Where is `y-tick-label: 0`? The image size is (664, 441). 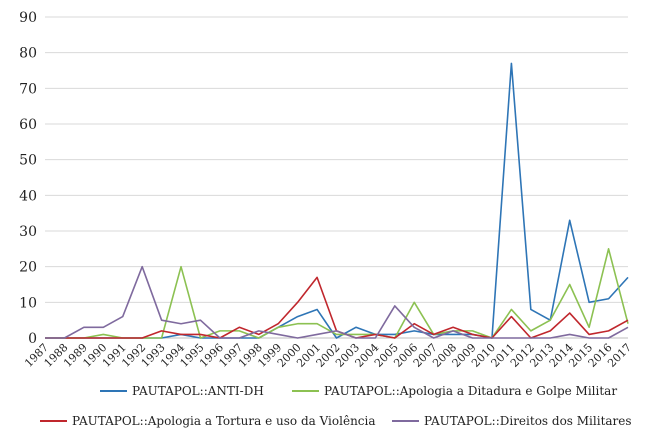 y-tick-label: 0 is located at coordinates (32, 339).